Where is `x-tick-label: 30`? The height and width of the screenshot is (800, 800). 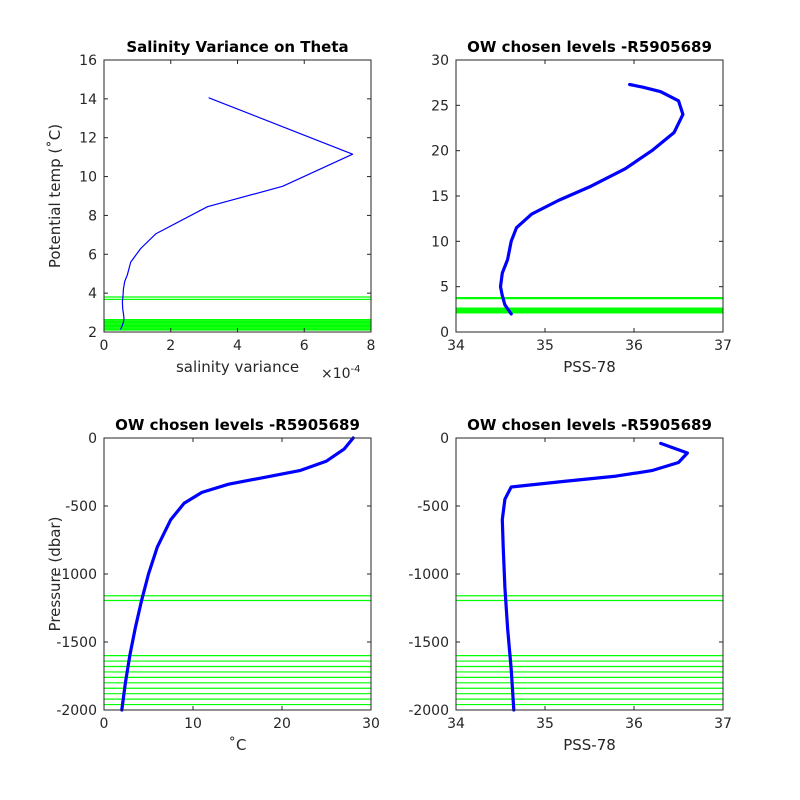 x-tick-label: 30 is located at coordinates (371, 724).